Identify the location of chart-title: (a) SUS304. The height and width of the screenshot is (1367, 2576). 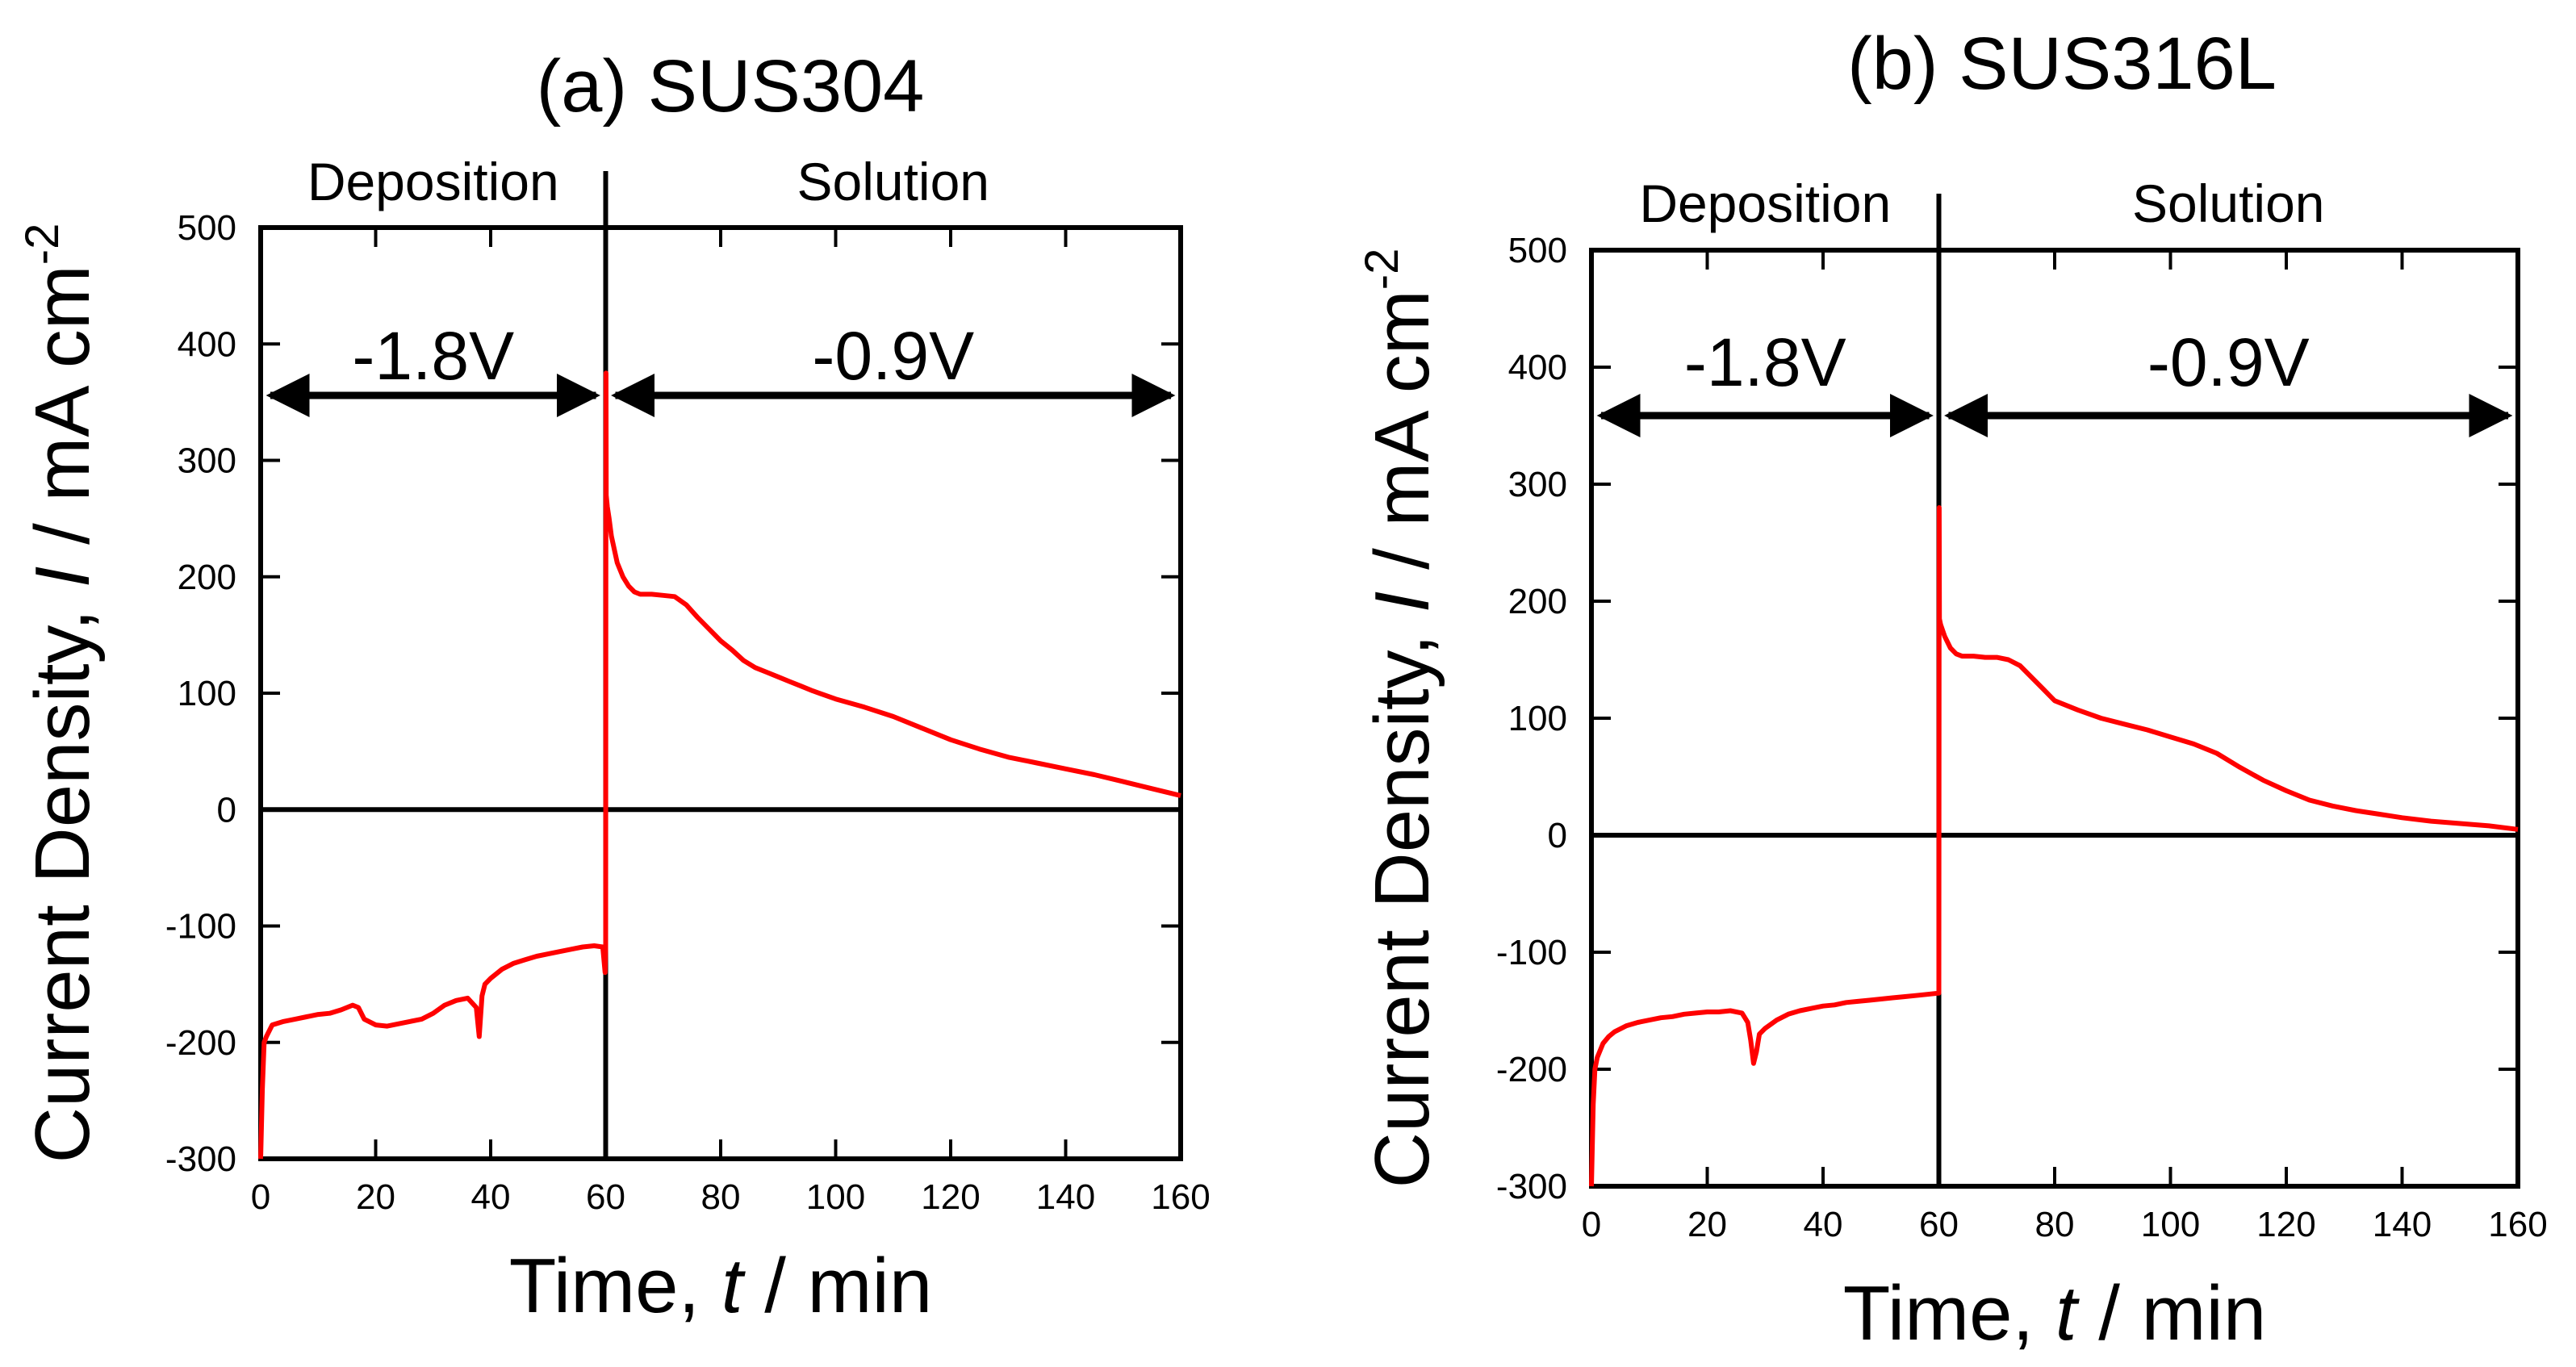
(731, 86).